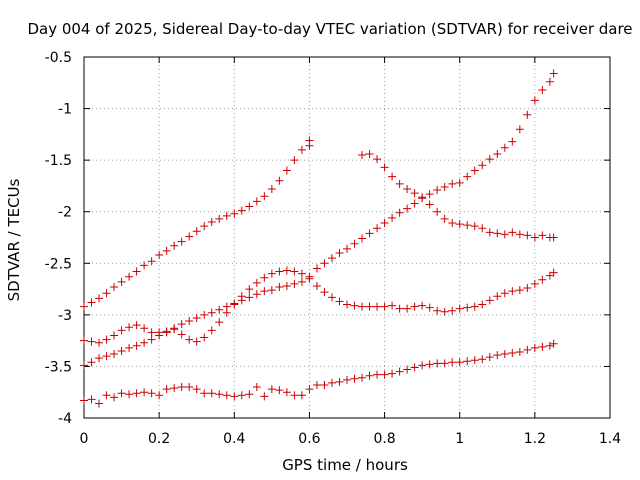 This screenshot has height=480, width=640. Describe the element at coordinates (159, 439) in the screenshot. I see `x-tick-label: 0.2` at that location.